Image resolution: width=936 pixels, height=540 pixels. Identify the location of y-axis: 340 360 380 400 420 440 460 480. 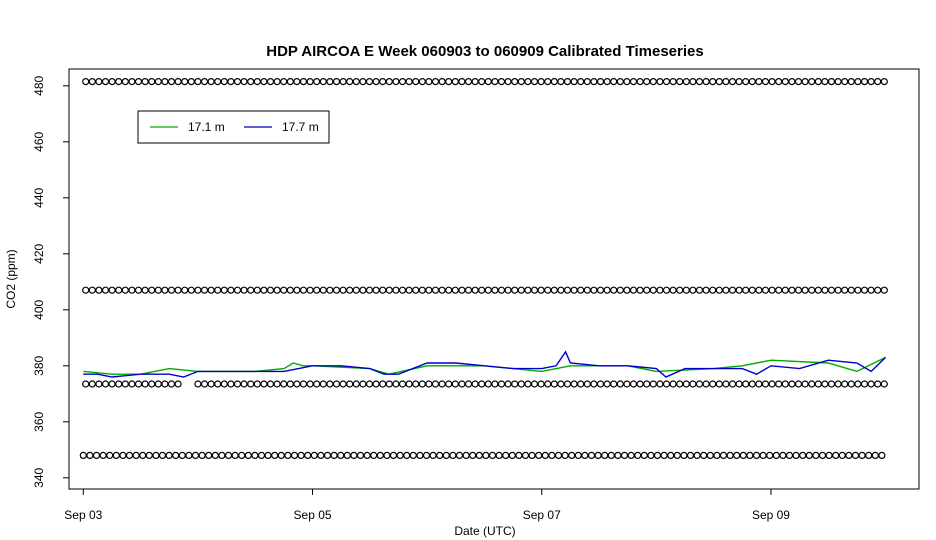
(51, 281).